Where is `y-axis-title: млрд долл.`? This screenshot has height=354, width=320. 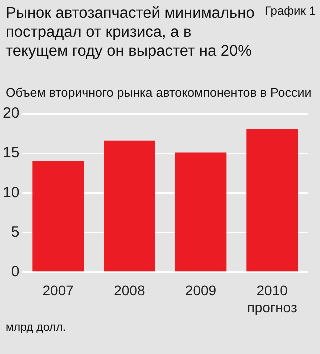 y-axis-title: млрд долл. is located at coordinates (36, 328).